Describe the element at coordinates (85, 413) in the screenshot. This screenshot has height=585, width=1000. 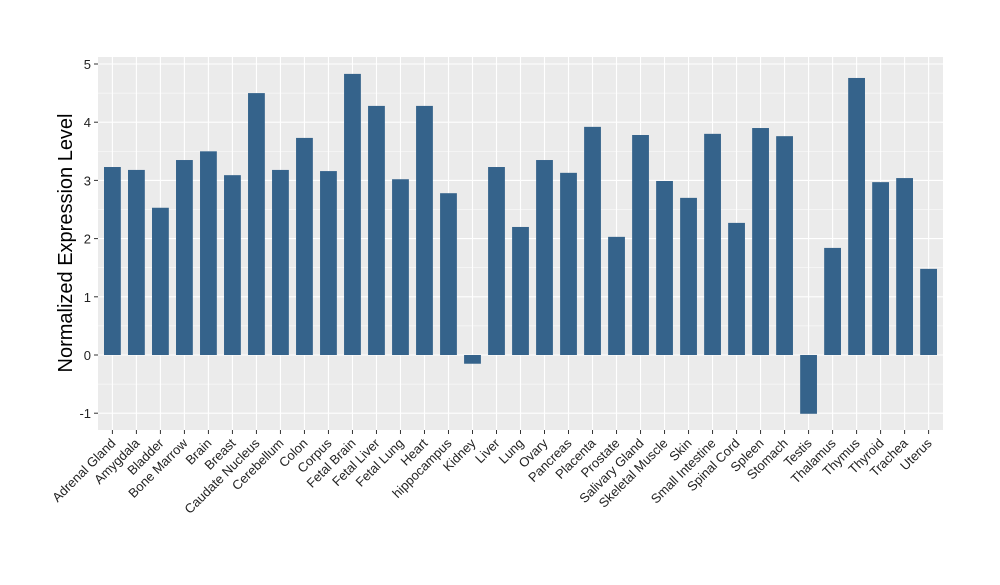
I see `y-tick-label: -1` at that location.